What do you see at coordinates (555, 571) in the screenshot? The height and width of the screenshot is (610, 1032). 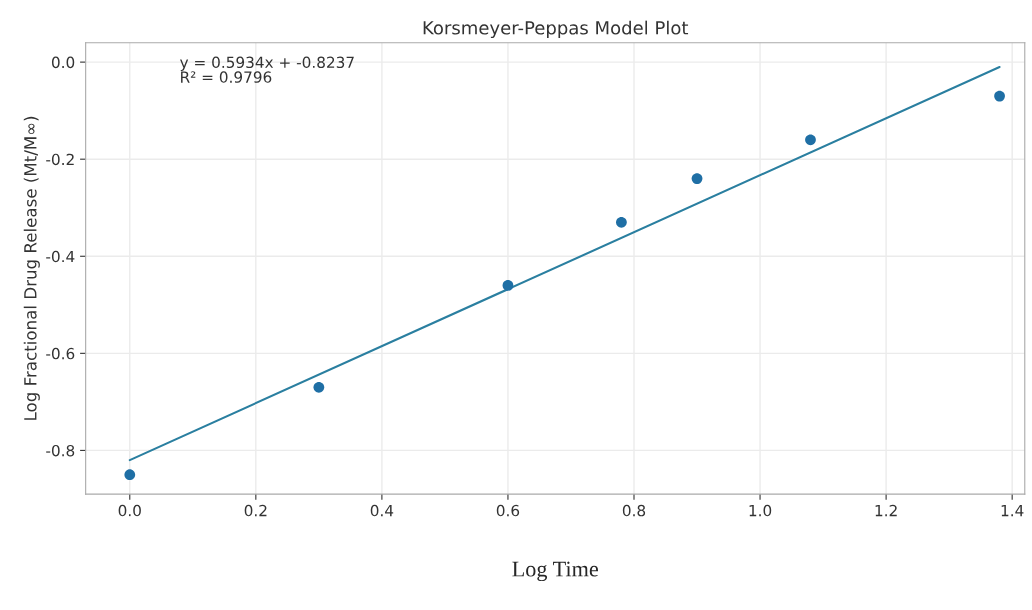 I see `x-axis-title: Log Time` at bounding box center [555, 571].